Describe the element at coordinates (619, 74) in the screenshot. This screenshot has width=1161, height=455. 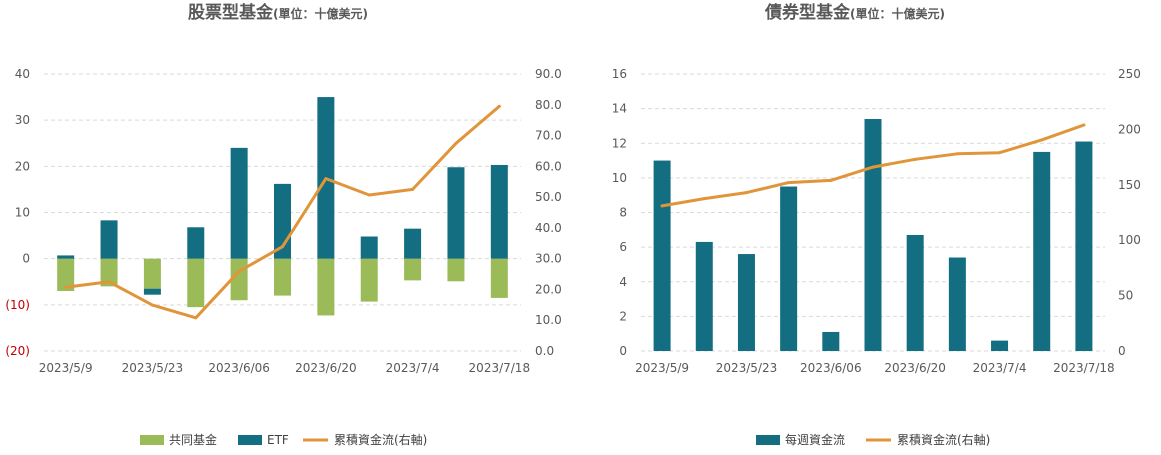
I see `c2-y-tick-label: 16` at that location.